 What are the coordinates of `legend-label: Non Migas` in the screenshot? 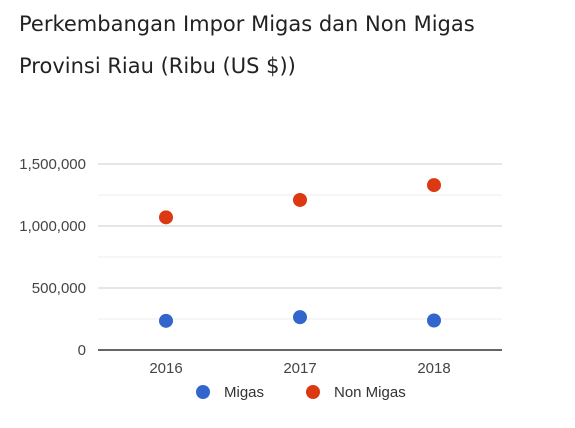 It's located at (370, 392).